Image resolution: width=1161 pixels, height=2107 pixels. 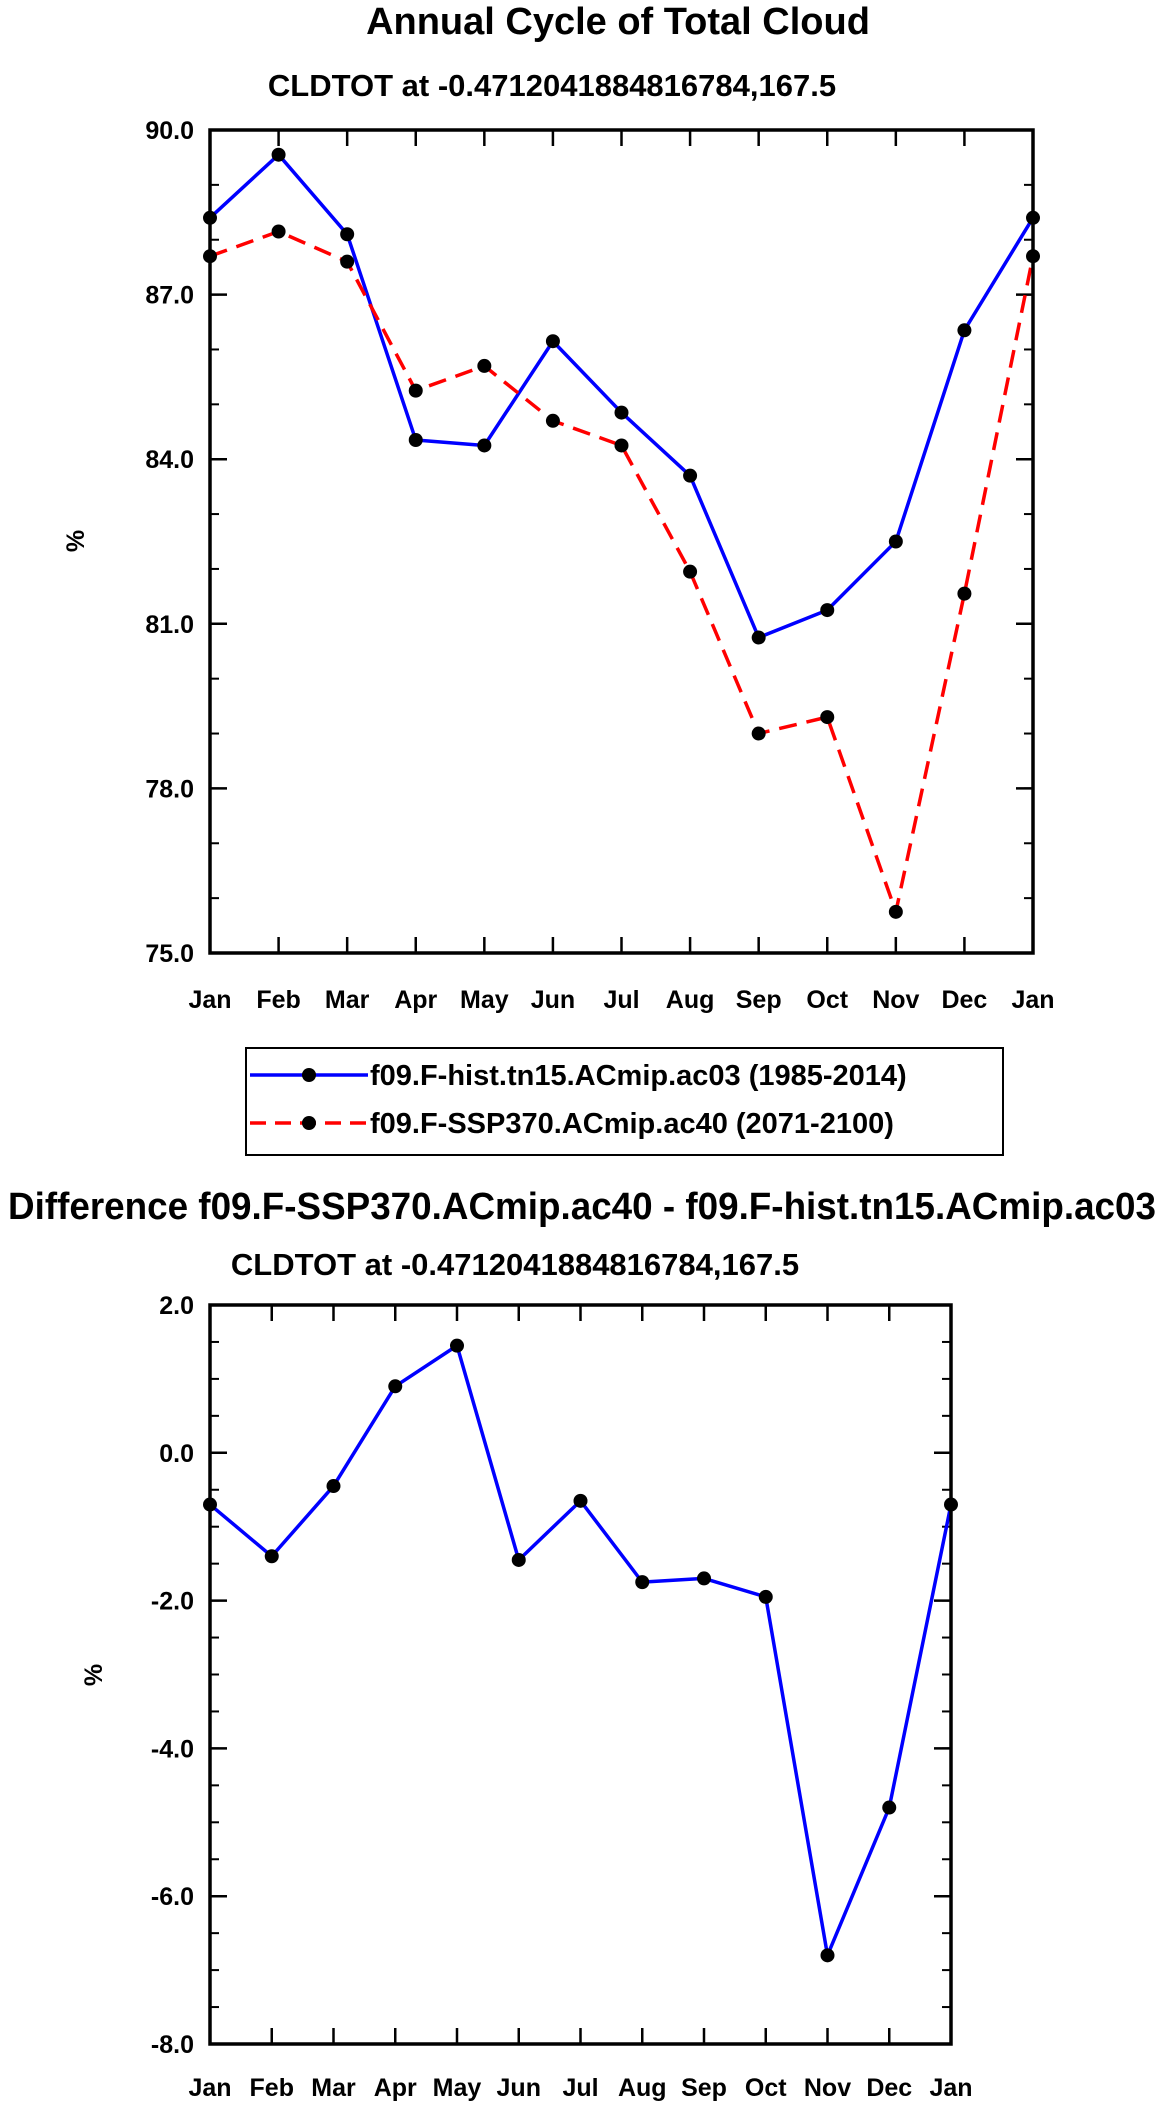 What do you see at coordinates (169, 131) in the screenshot?
I see `y-tick-label: 90.0` at bounding box center [169, 131].